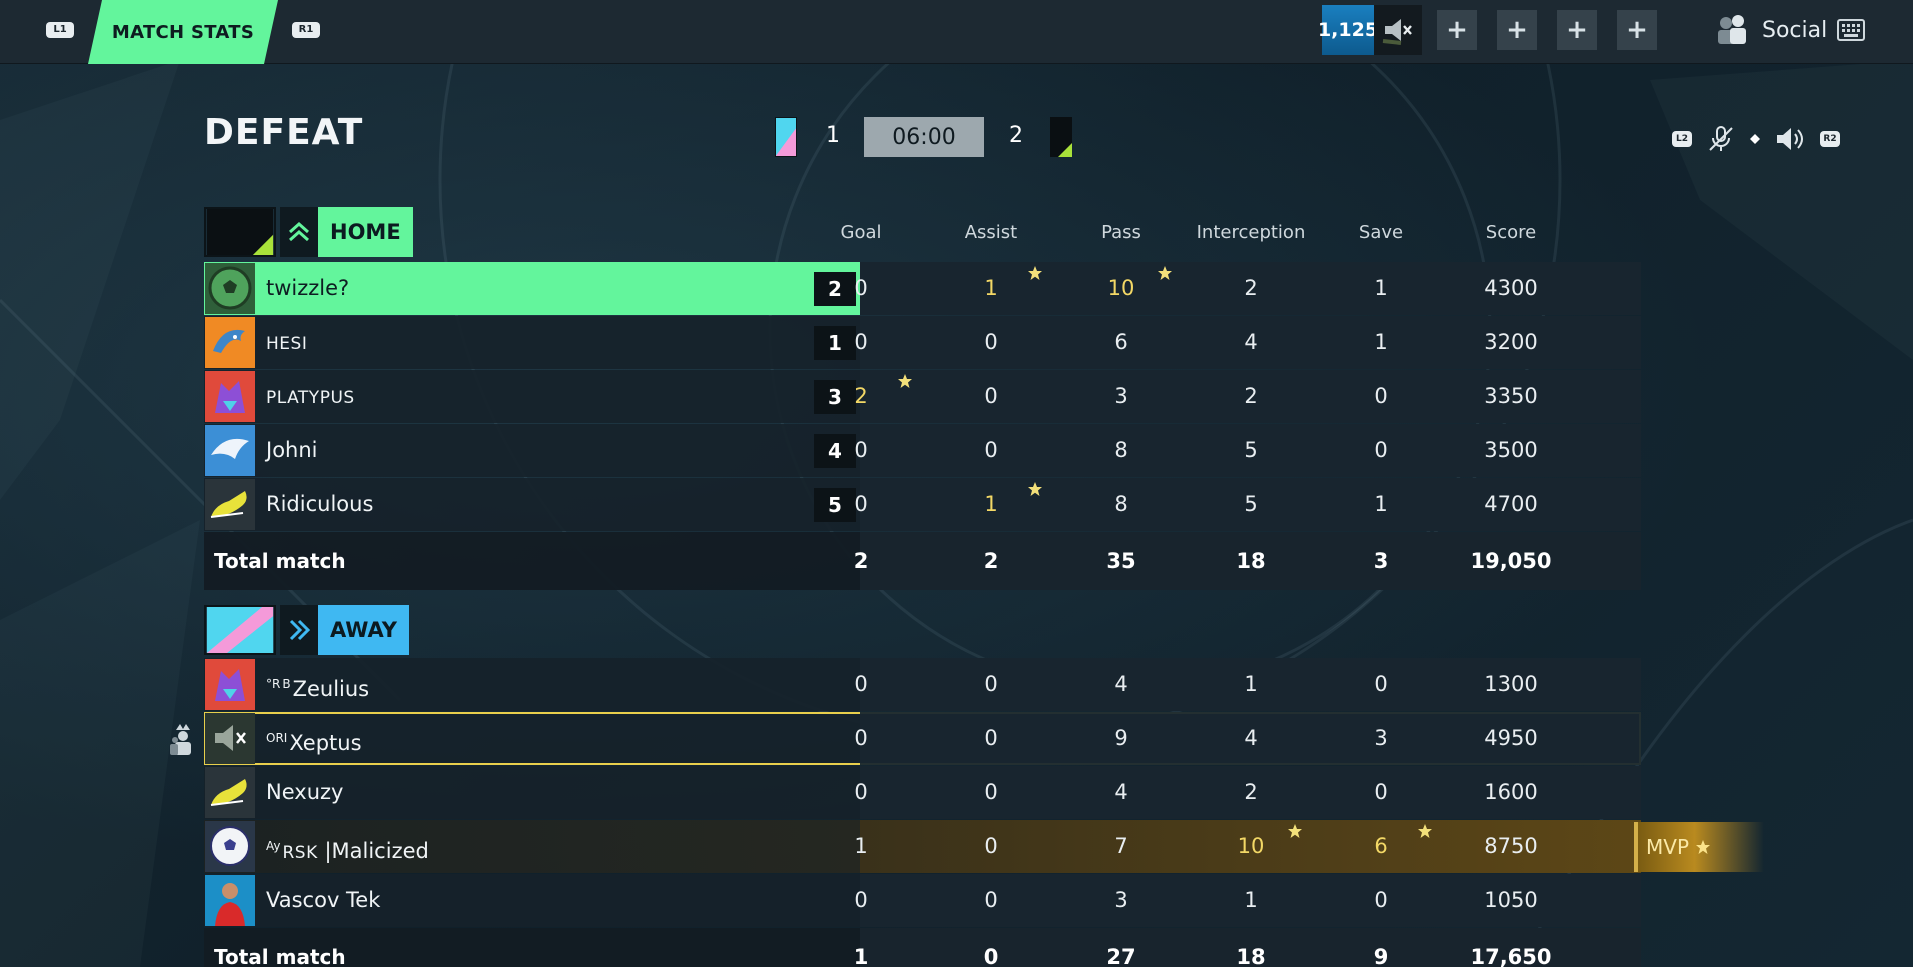 Image resolution: width=1913 pixels, height=967 pixels. I want to click on stat-save: 3, so click(1381, 738).